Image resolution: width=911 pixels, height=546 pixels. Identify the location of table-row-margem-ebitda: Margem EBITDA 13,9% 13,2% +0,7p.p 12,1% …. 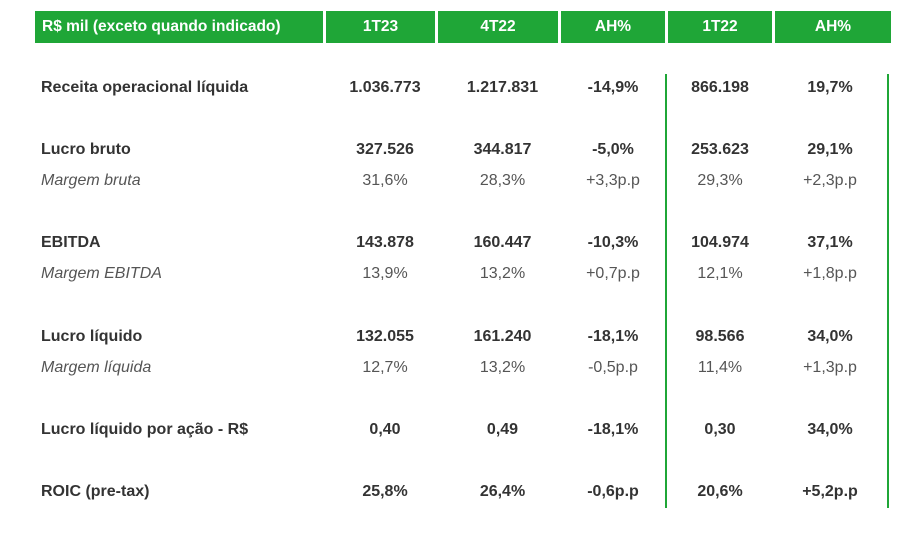
(455, 274).